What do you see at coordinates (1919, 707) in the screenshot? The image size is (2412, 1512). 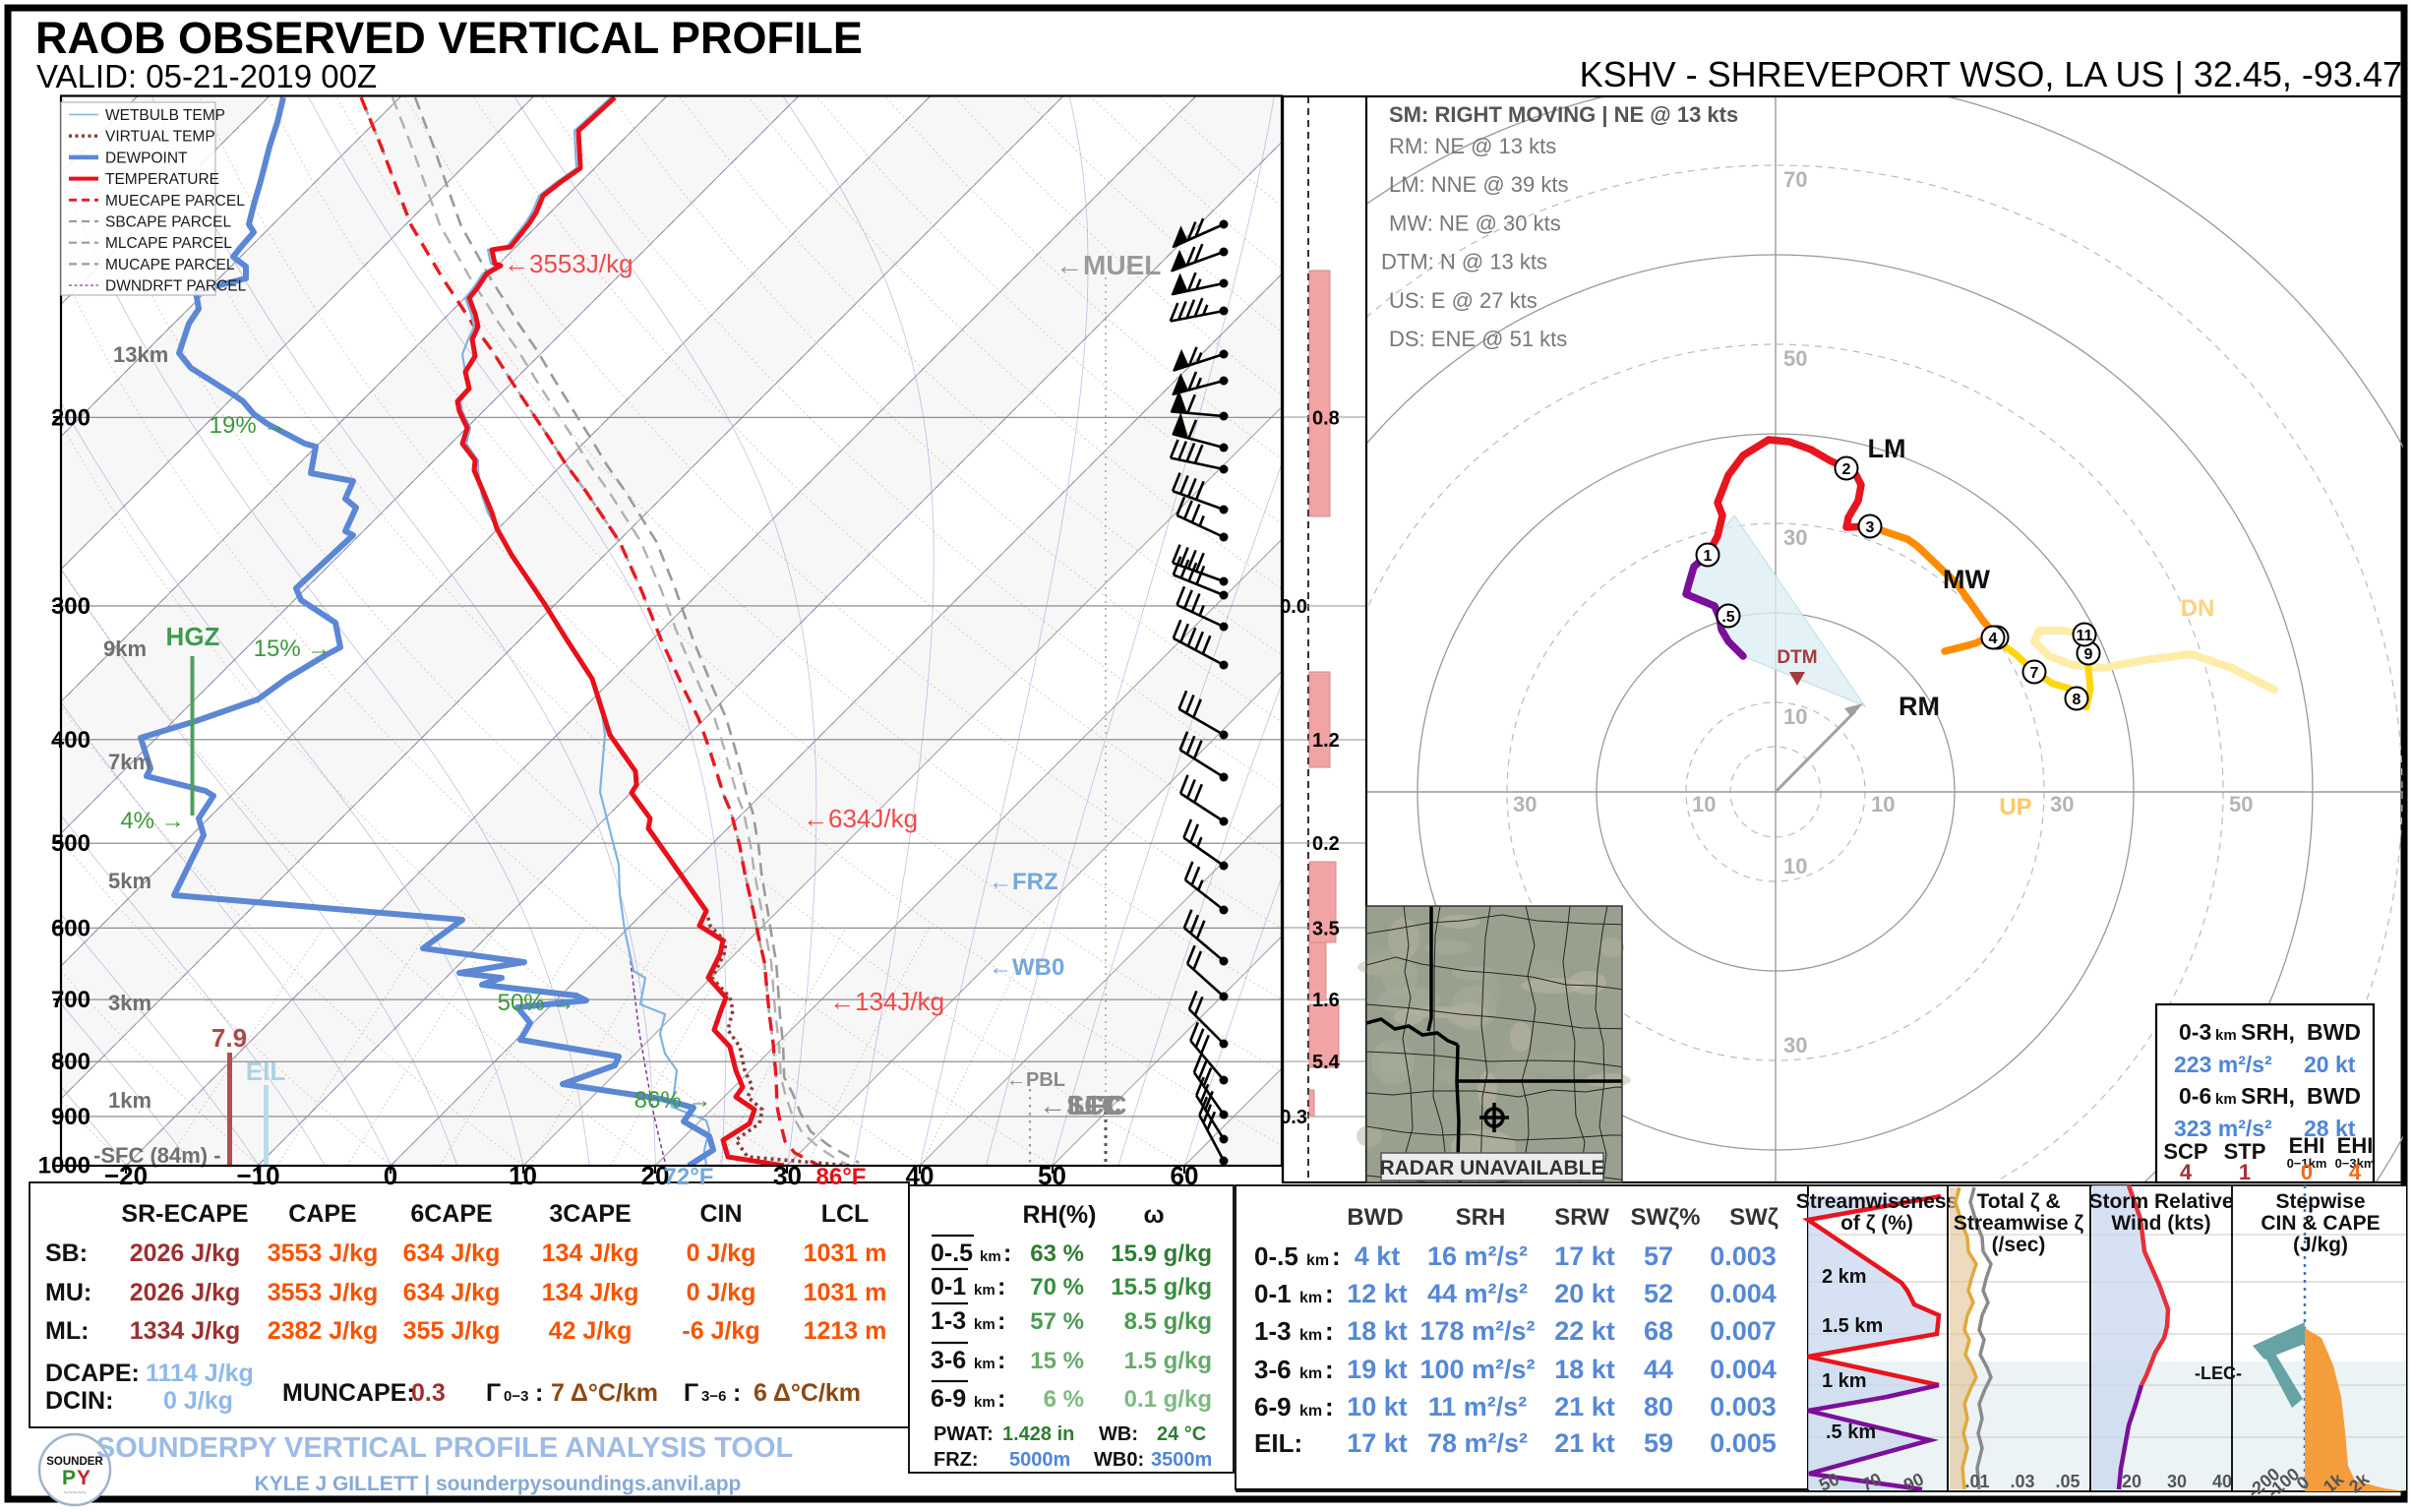 I see `svg-text: RM` at bounding box center [1919, 707].